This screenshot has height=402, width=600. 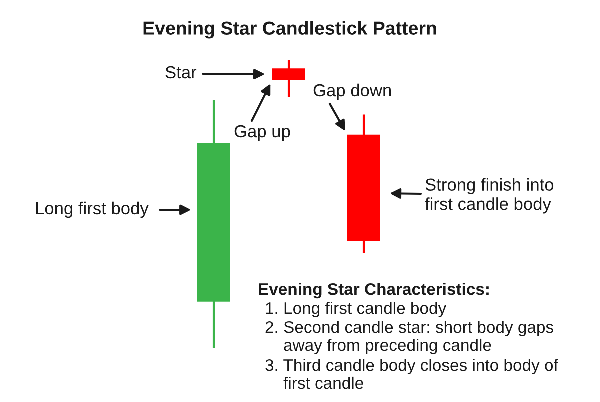 What do you see at coordinates (489, 196) in the screenshot?
I see `text: Strong finish into first candle body` at bounding box center [489, 196].